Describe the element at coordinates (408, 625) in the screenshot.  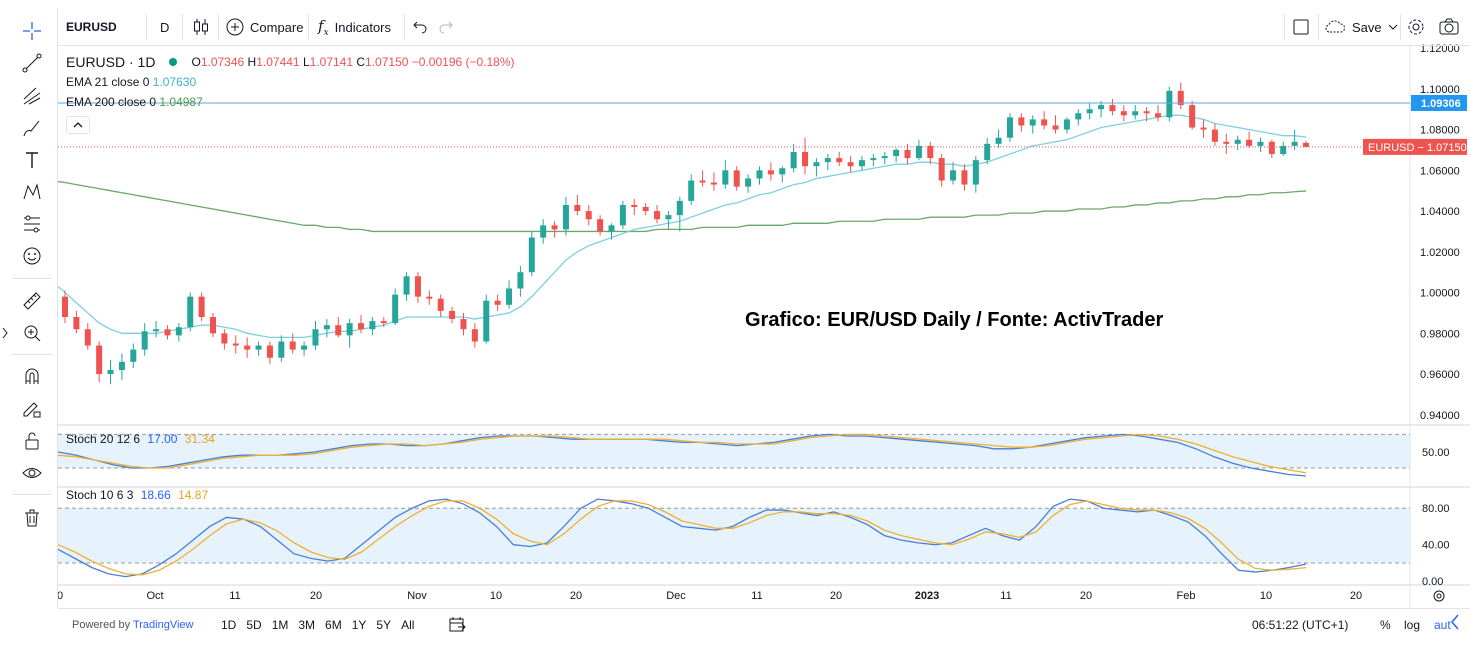
I see `range-all: All` at that location.